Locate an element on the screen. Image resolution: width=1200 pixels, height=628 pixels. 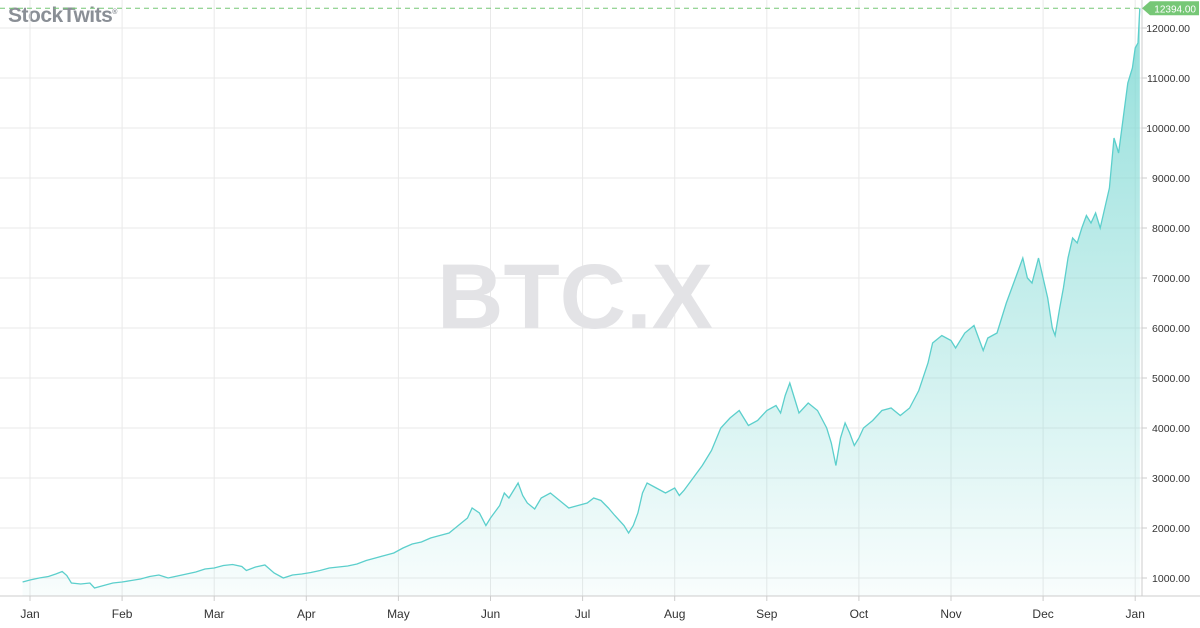
x-tick-label: Jul is located at coordinates (582, 614).